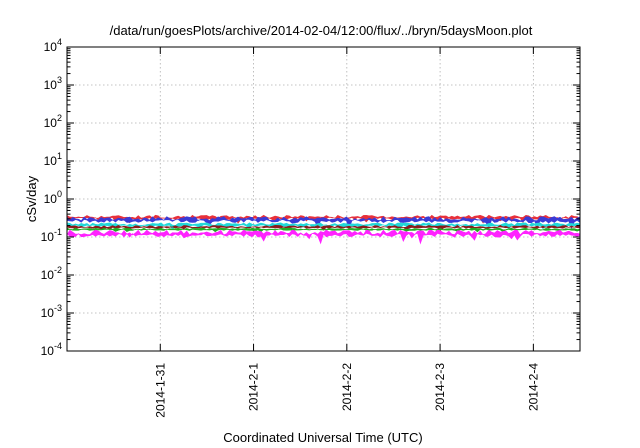  What do you see at coordinates (51, 273) in the screenshot?
I see `y-tick-label: 10⁻²` at bounding box center [51, 273].